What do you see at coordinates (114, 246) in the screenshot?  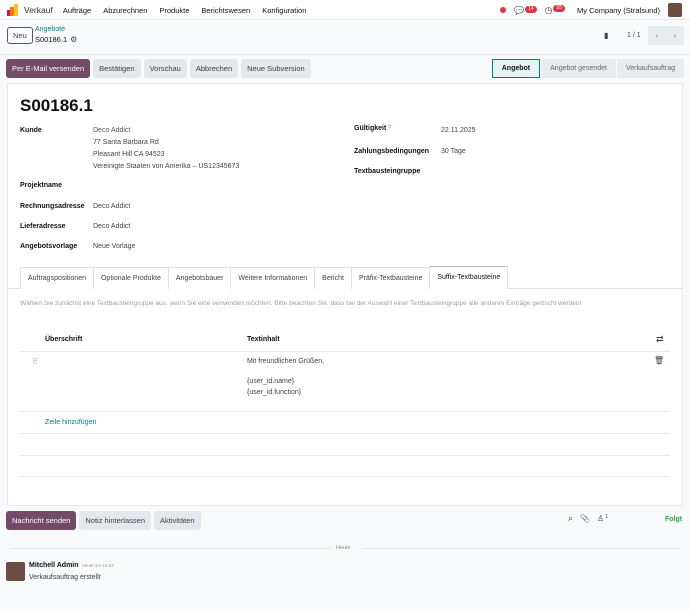 I see `quote-template-field: Neue Vorlage` at bounding box center [114, 246].